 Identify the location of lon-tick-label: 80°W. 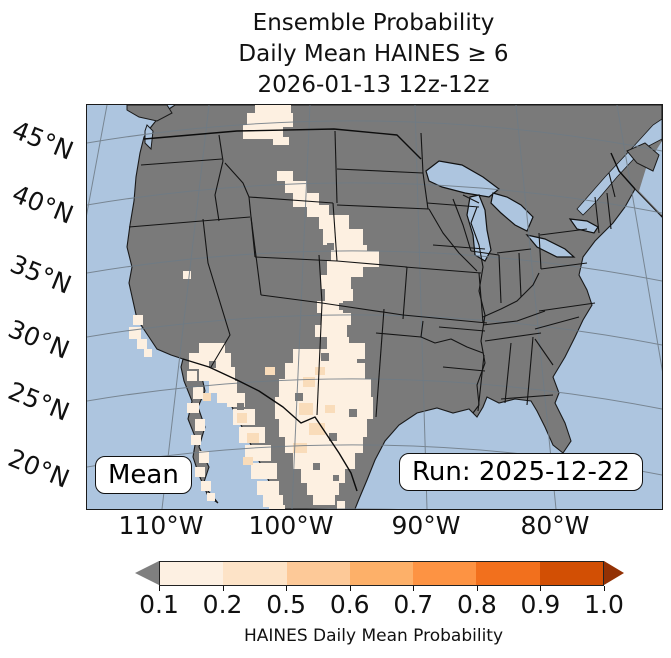
(555, 525).